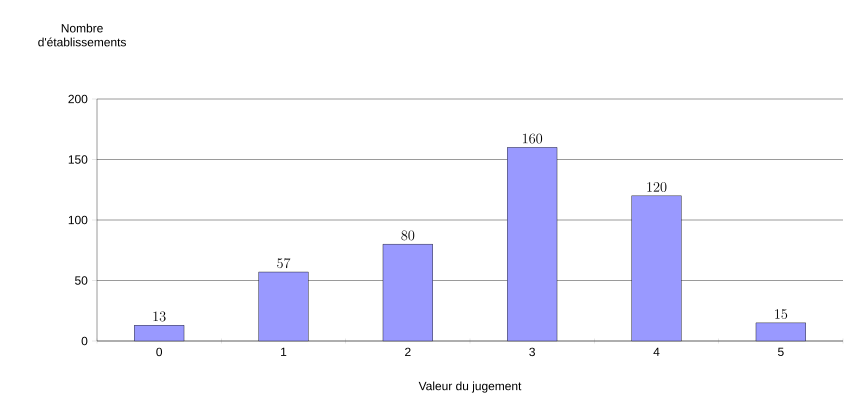  I want to click on data-label: 13, so click(159, 317).